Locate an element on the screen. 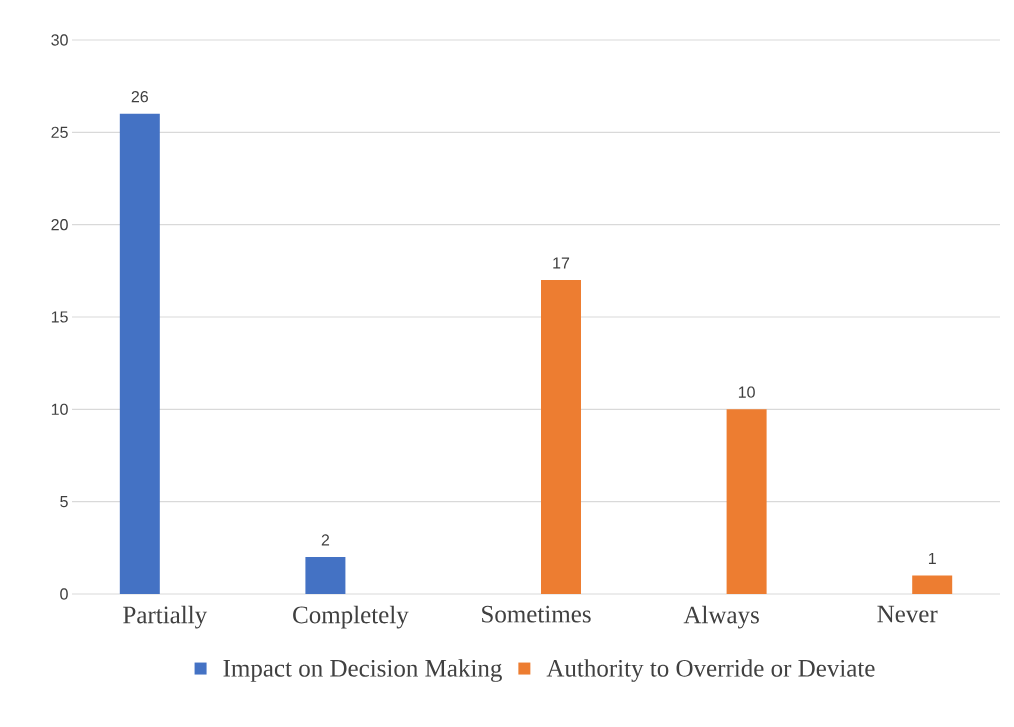 This screenshot has height=727, width=1014. data-label: 17 is located at coordinates (561, 263).